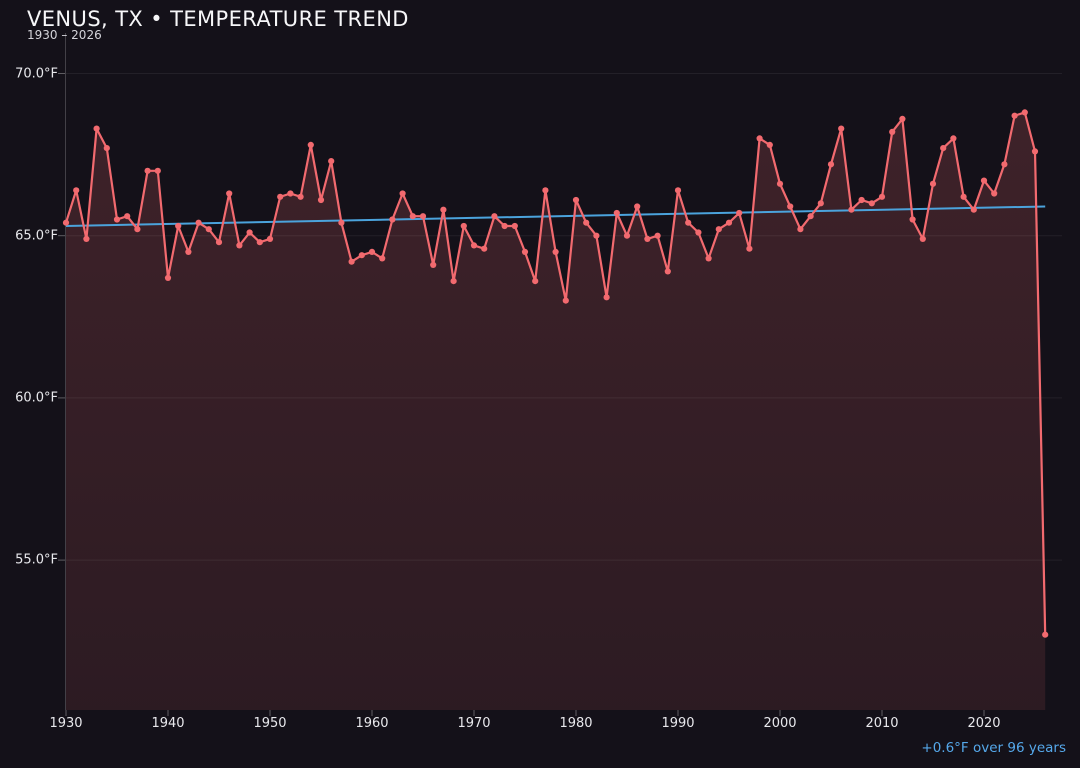 The height and width of the screenshot is (768, 1080). I want to click on y-axis-tick-label: 60.0°F, so click(36, 398).